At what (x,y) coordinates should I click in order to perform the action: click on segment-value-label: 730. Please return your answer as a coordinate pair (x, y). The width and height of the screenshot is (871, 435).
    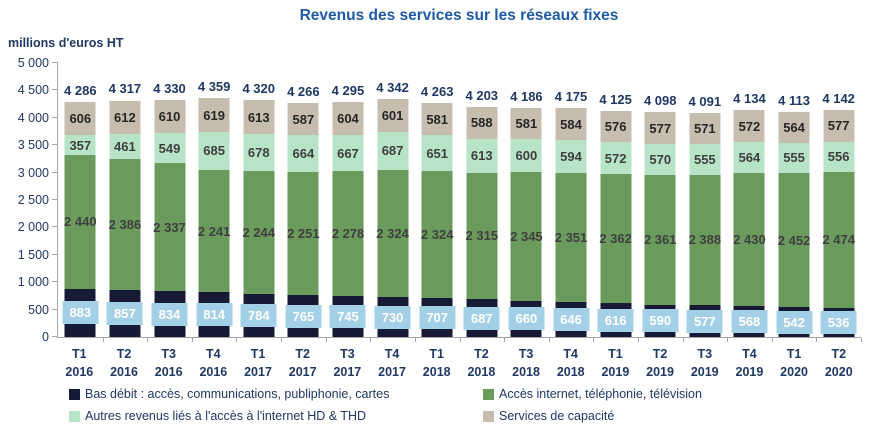
    Looking at the image, I should click on (392, 317).